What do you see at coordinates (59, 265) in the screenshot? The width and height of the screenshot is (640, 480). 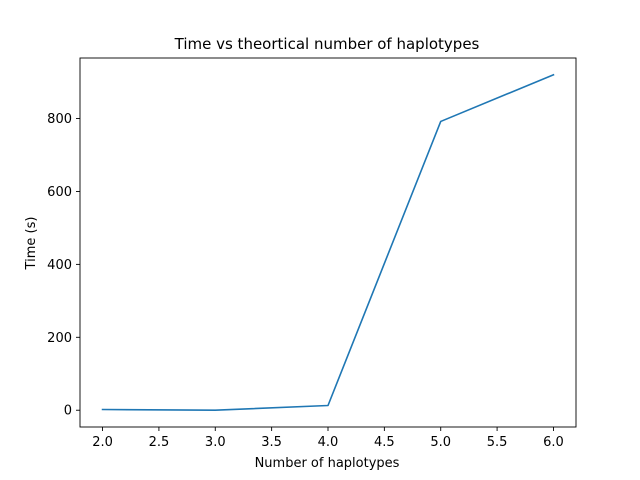 I see `y-tick-label: 400` at bounding box center [59, 265].